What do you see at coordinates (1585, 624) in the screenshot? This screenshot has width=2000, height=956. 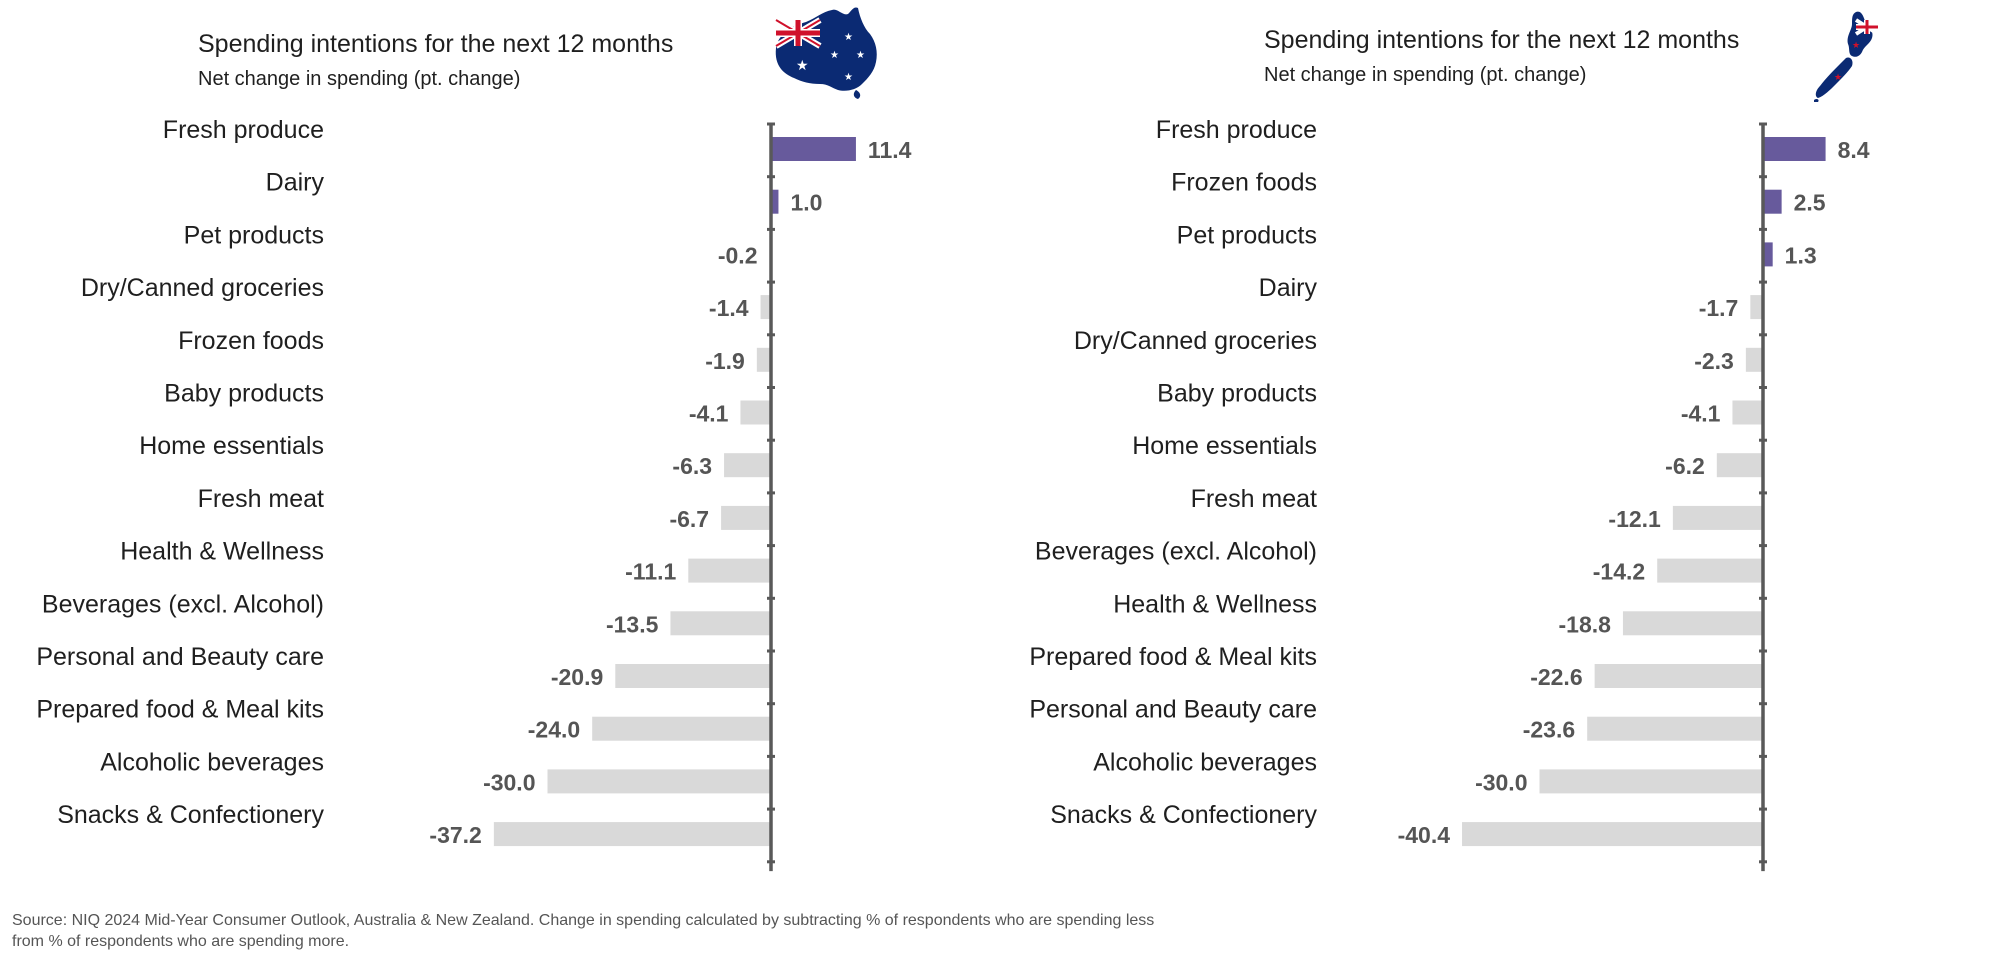 I see `data-label: -18.8` at bounding box center [1585, 624].